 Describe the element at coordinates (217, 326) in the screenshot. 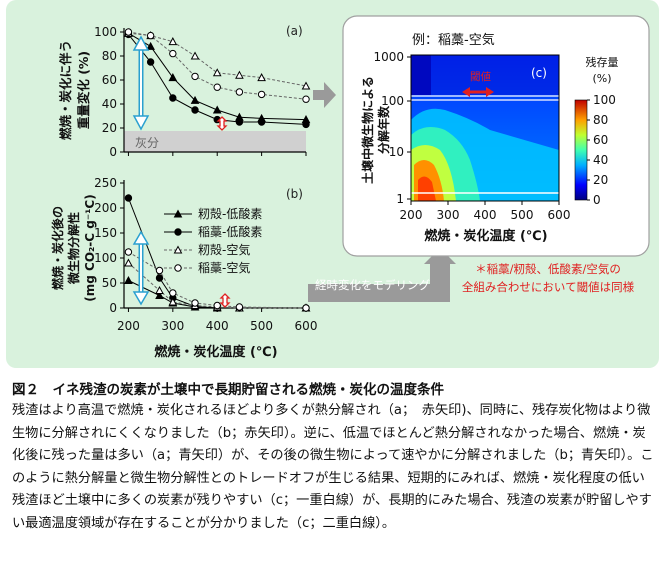

I see `b-xtick-label: 400` at that location.